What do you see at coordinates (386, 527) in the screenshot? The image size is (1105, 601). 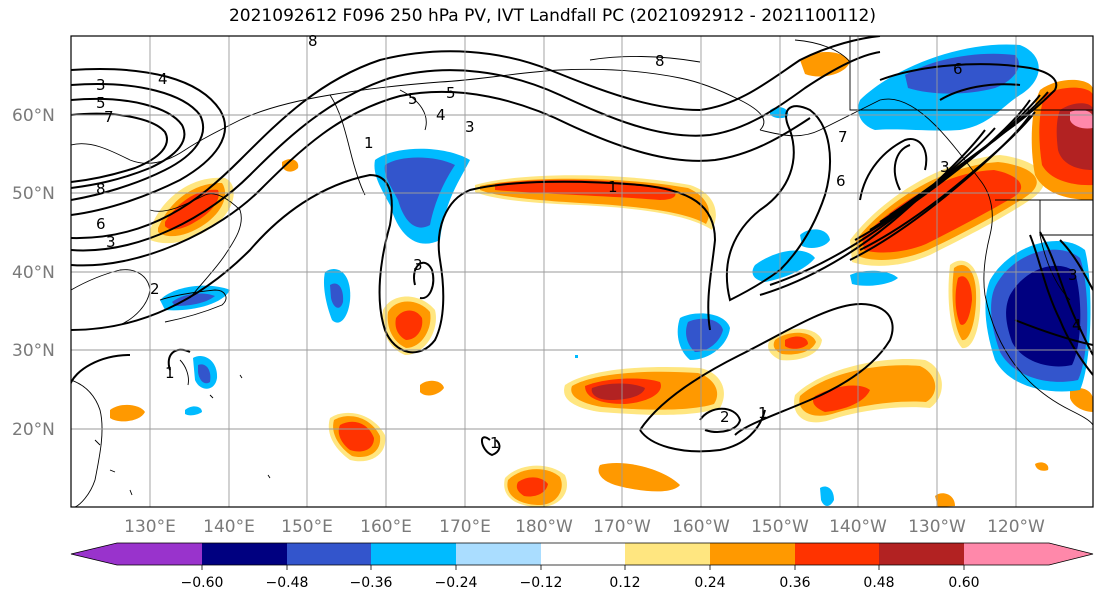 I see `lon-label: 160°E` at bounding box center [386, 527].